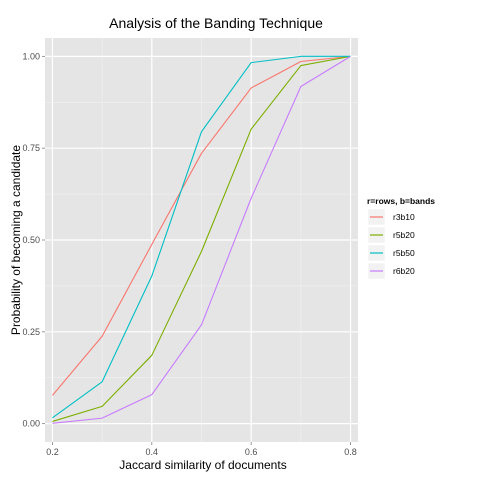 This screenshot has width=480, height=480. I want to click on y-tick-label: 1.00, so click(31, 56).